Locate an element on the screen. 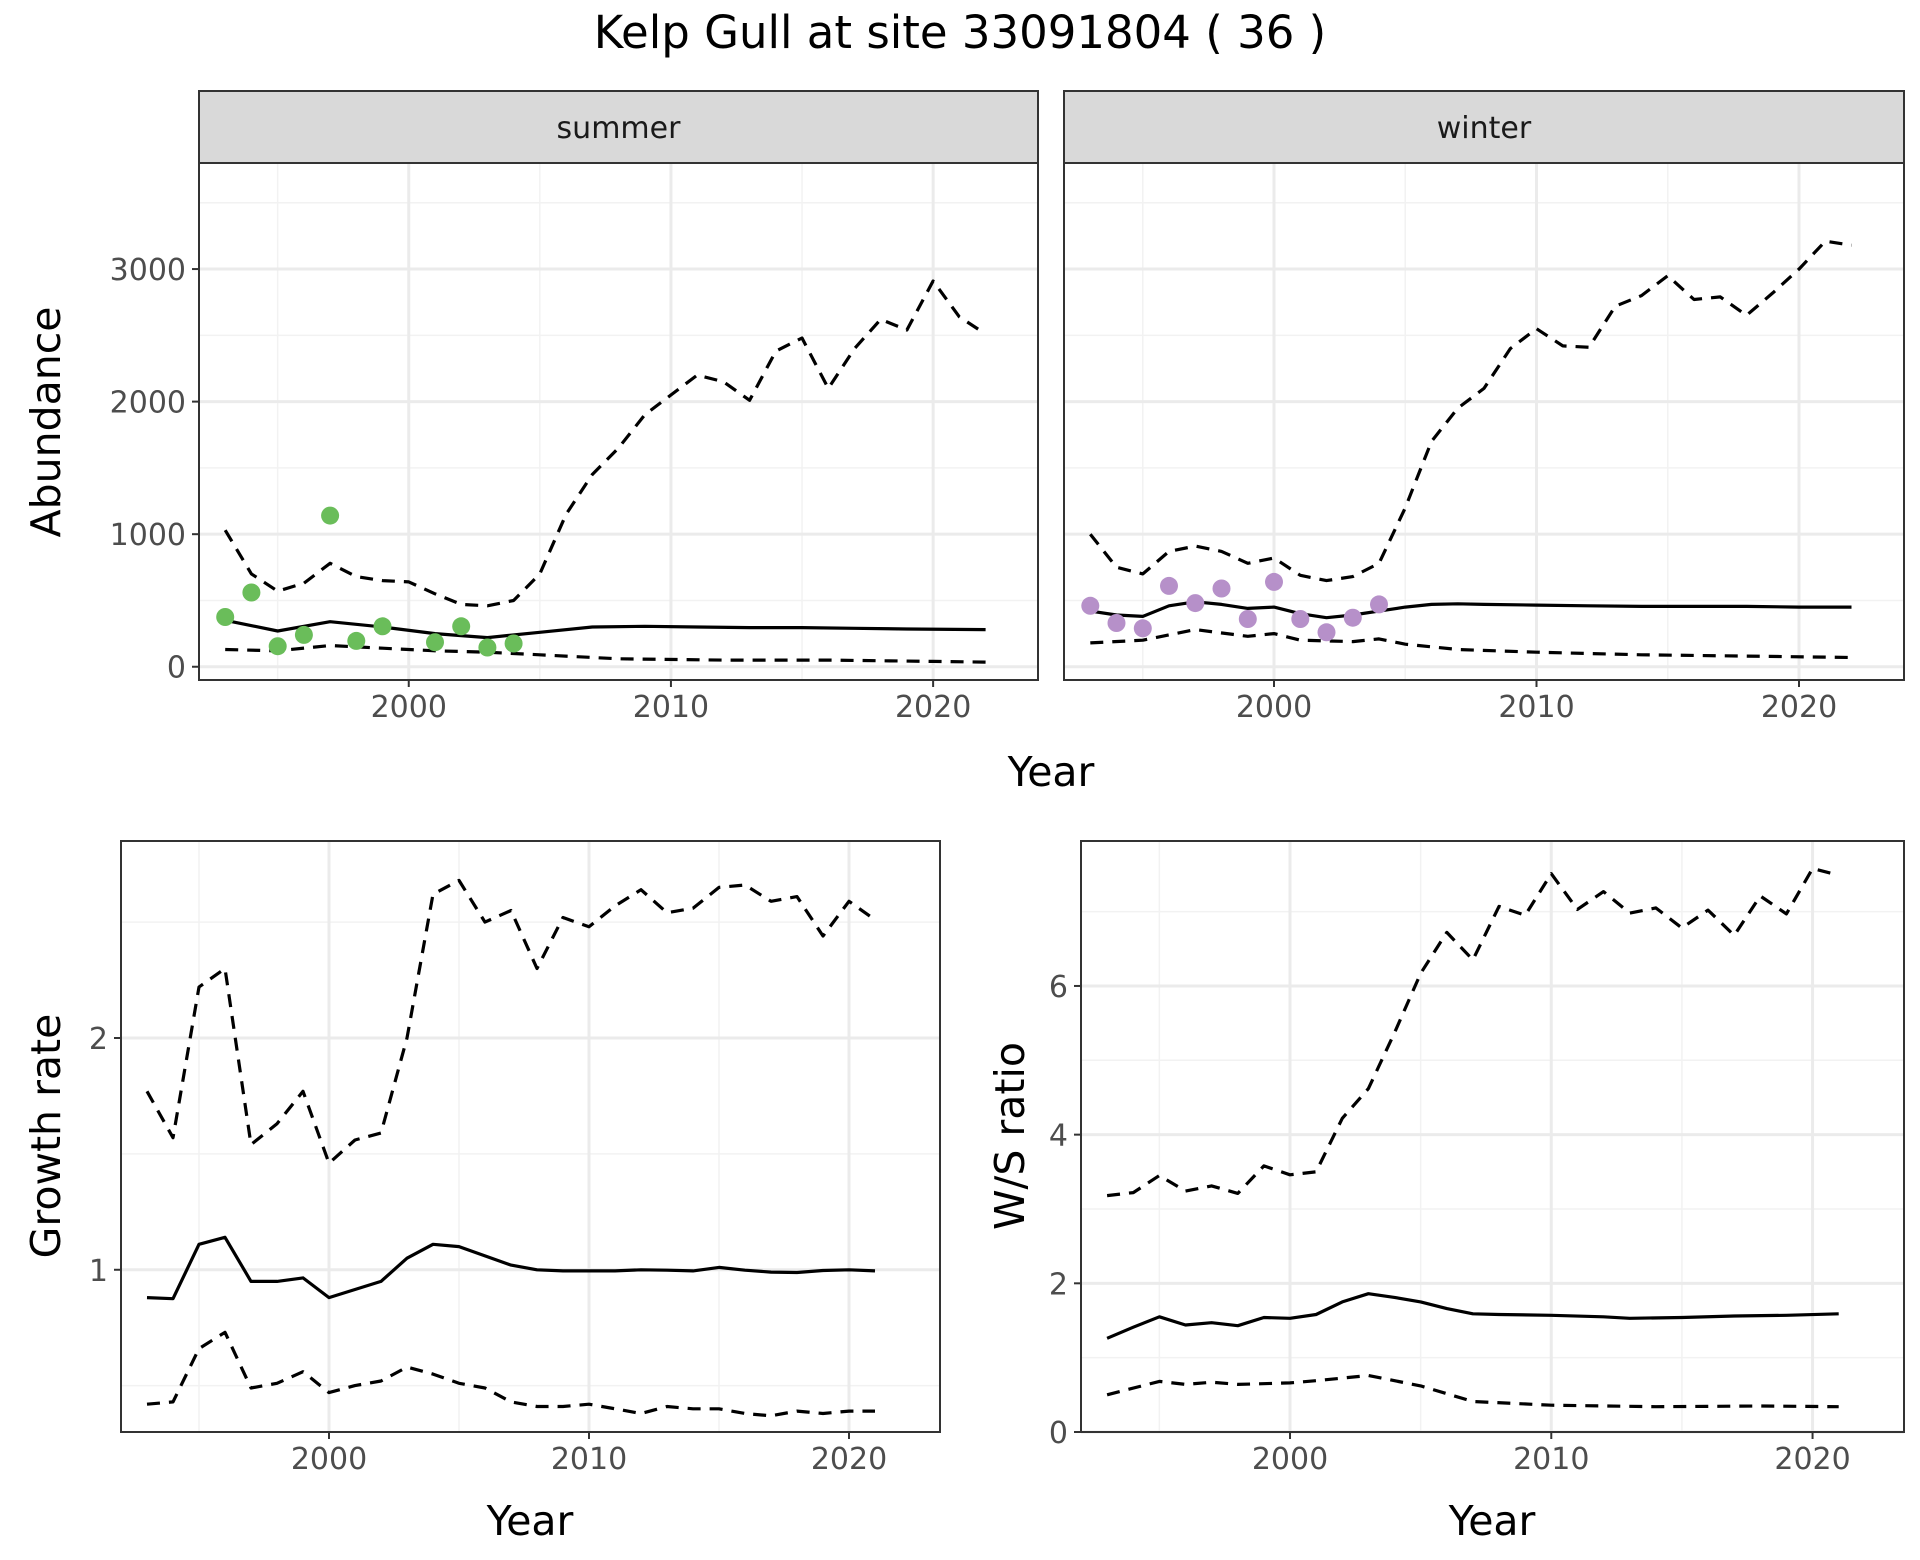 The height and width of the screenshot is (1560, 1920). summer-estimate-line is located at coordinates (605, 629).